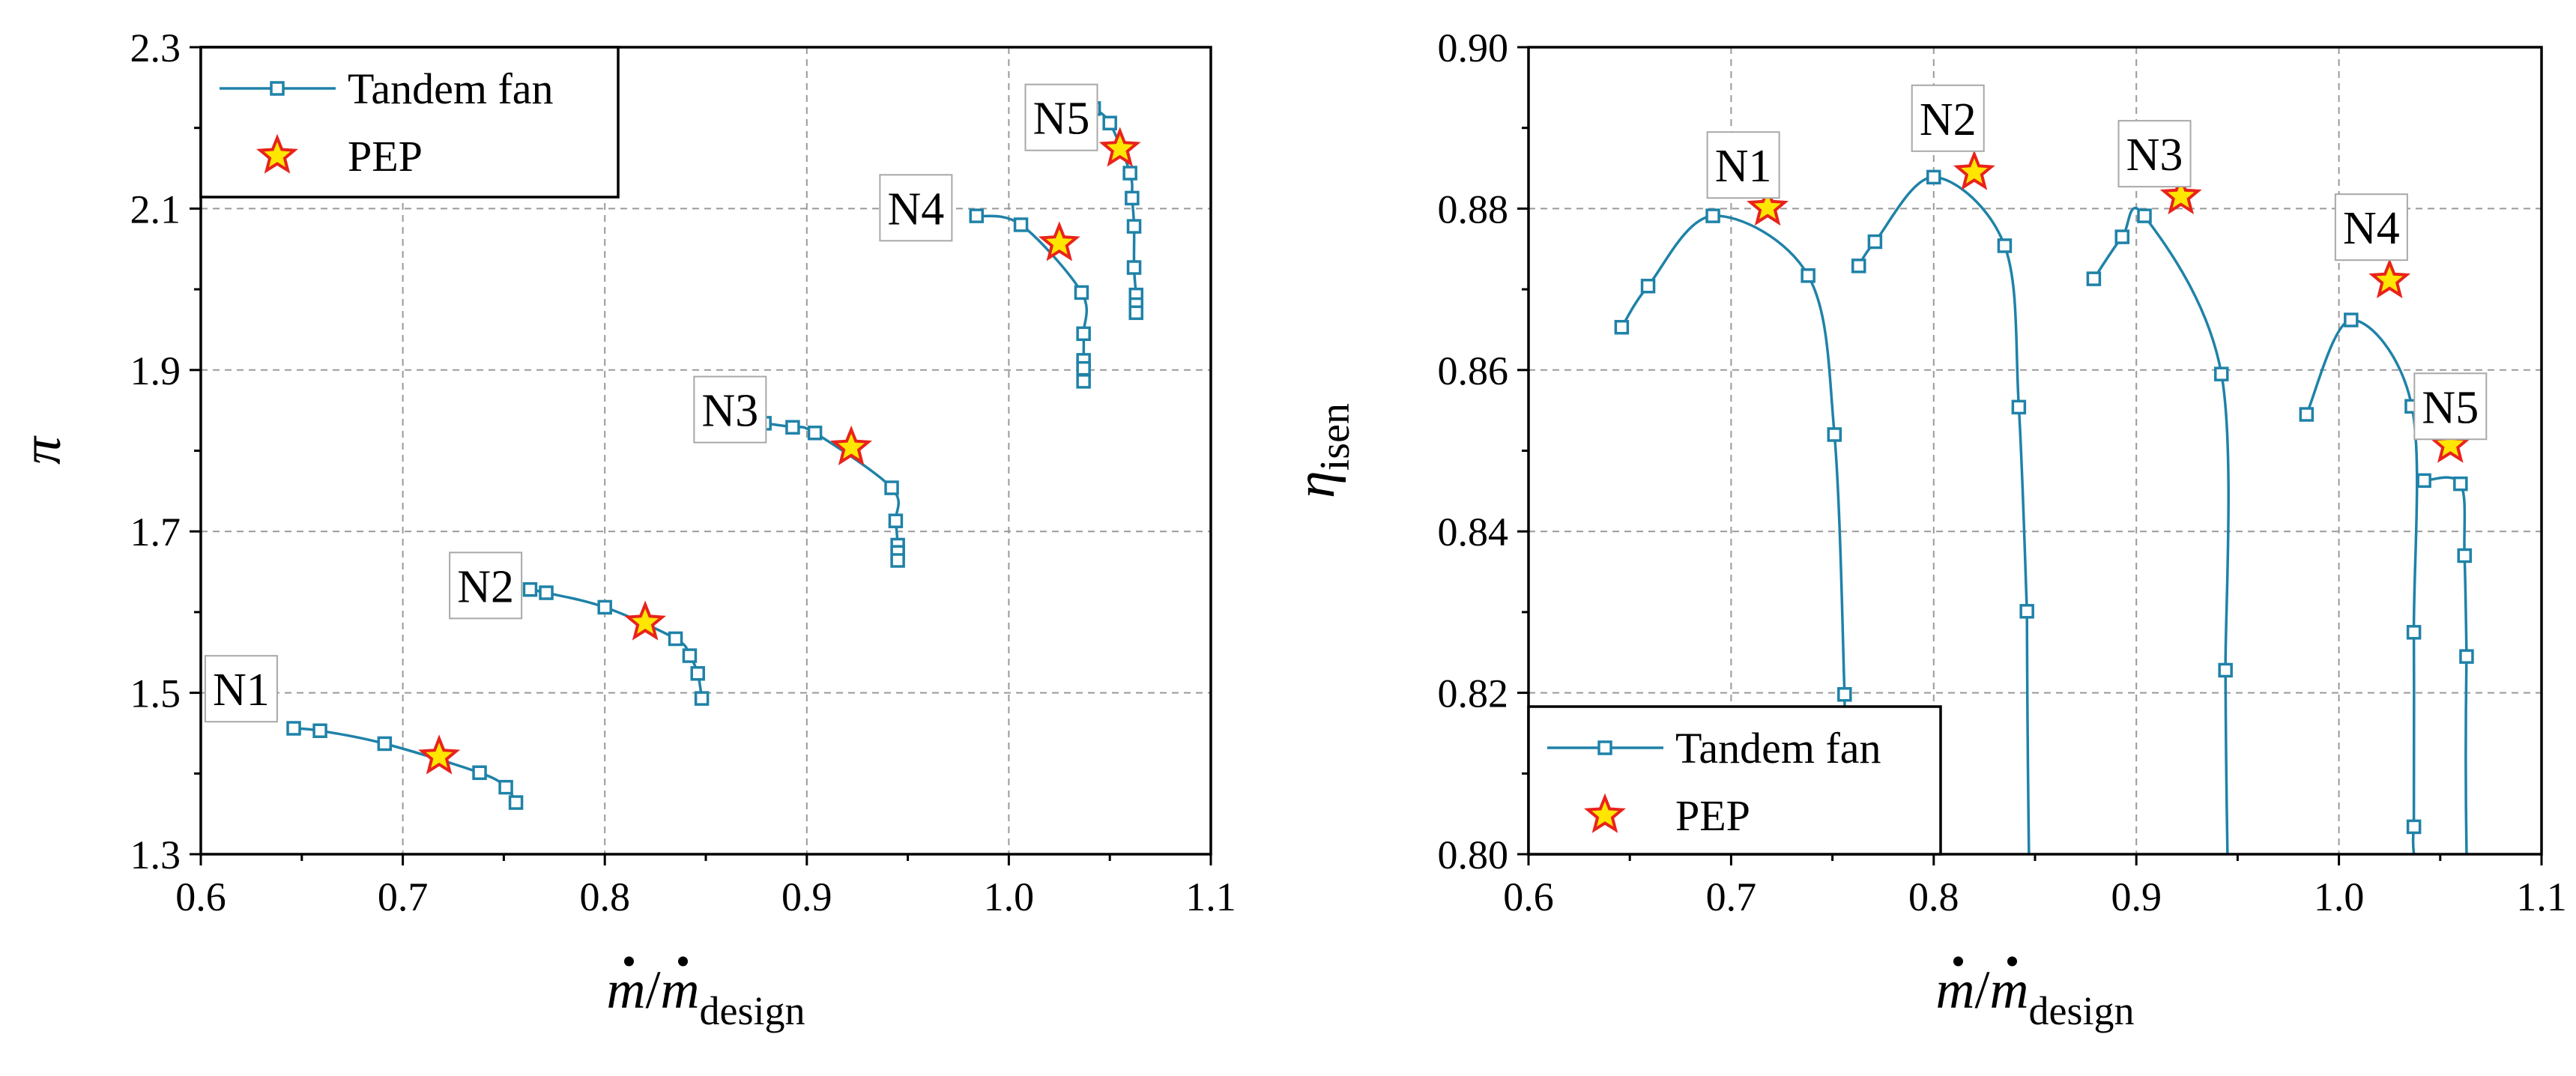  I want to click on series-N5, so click(2445, 543).